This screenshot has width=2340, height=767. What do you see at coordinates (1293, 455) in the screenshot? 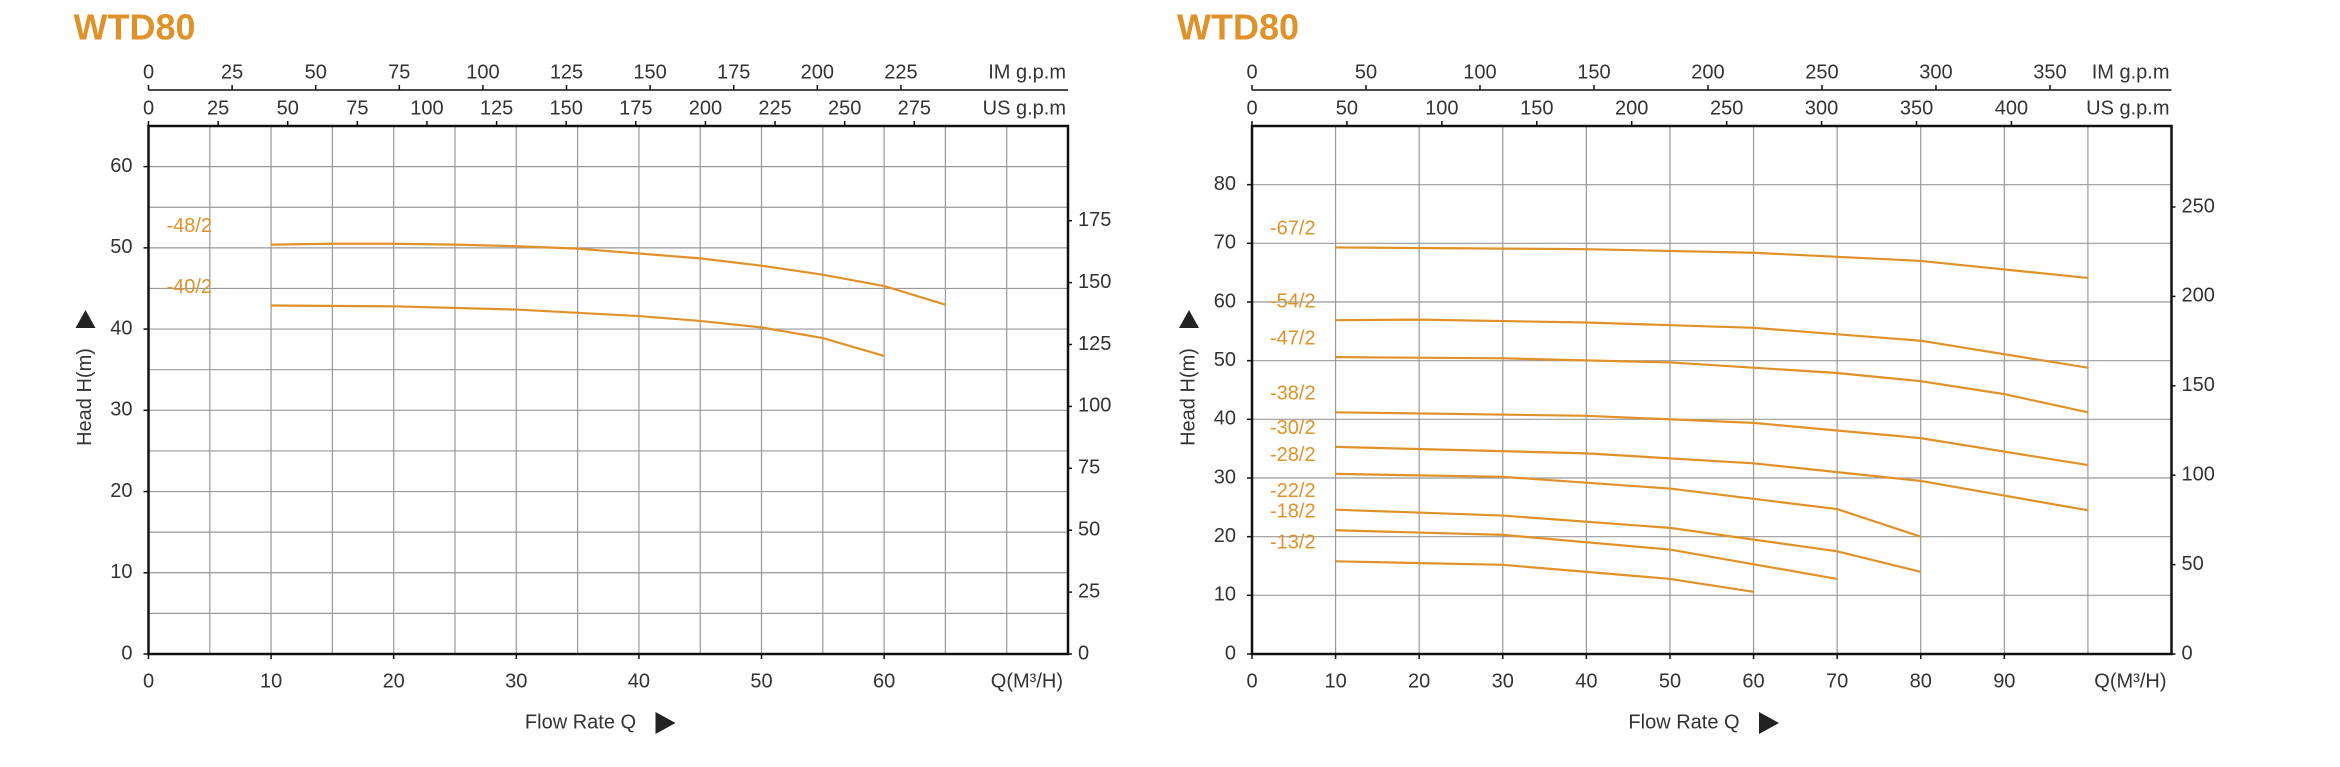
I see `series-label: -28/2` at bounding box center [1293, 455].